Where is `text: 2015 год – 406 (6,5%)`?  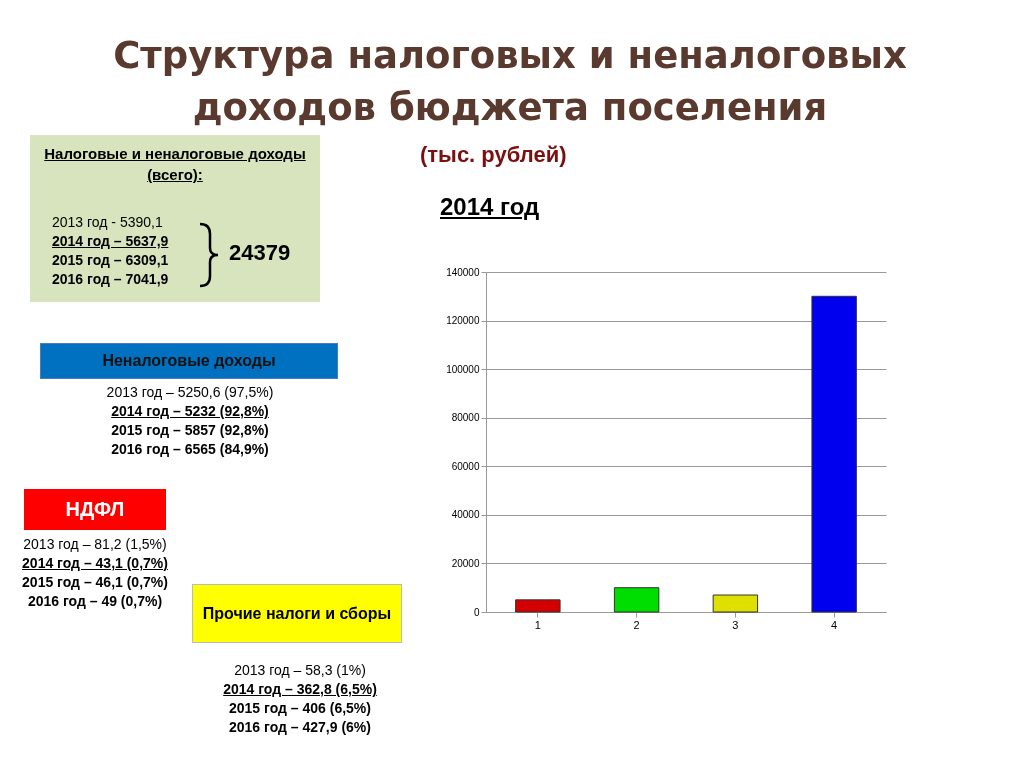
text: 2015 год – 406 (6,5%) is located at coordinates (300, 708).